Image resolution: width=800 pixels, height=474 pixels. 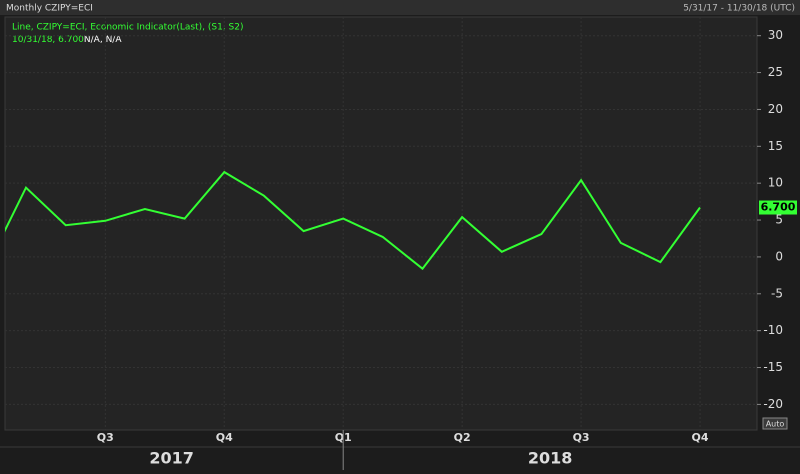 I want to click on y-tick-label: 0, so click(x=779, y=256).